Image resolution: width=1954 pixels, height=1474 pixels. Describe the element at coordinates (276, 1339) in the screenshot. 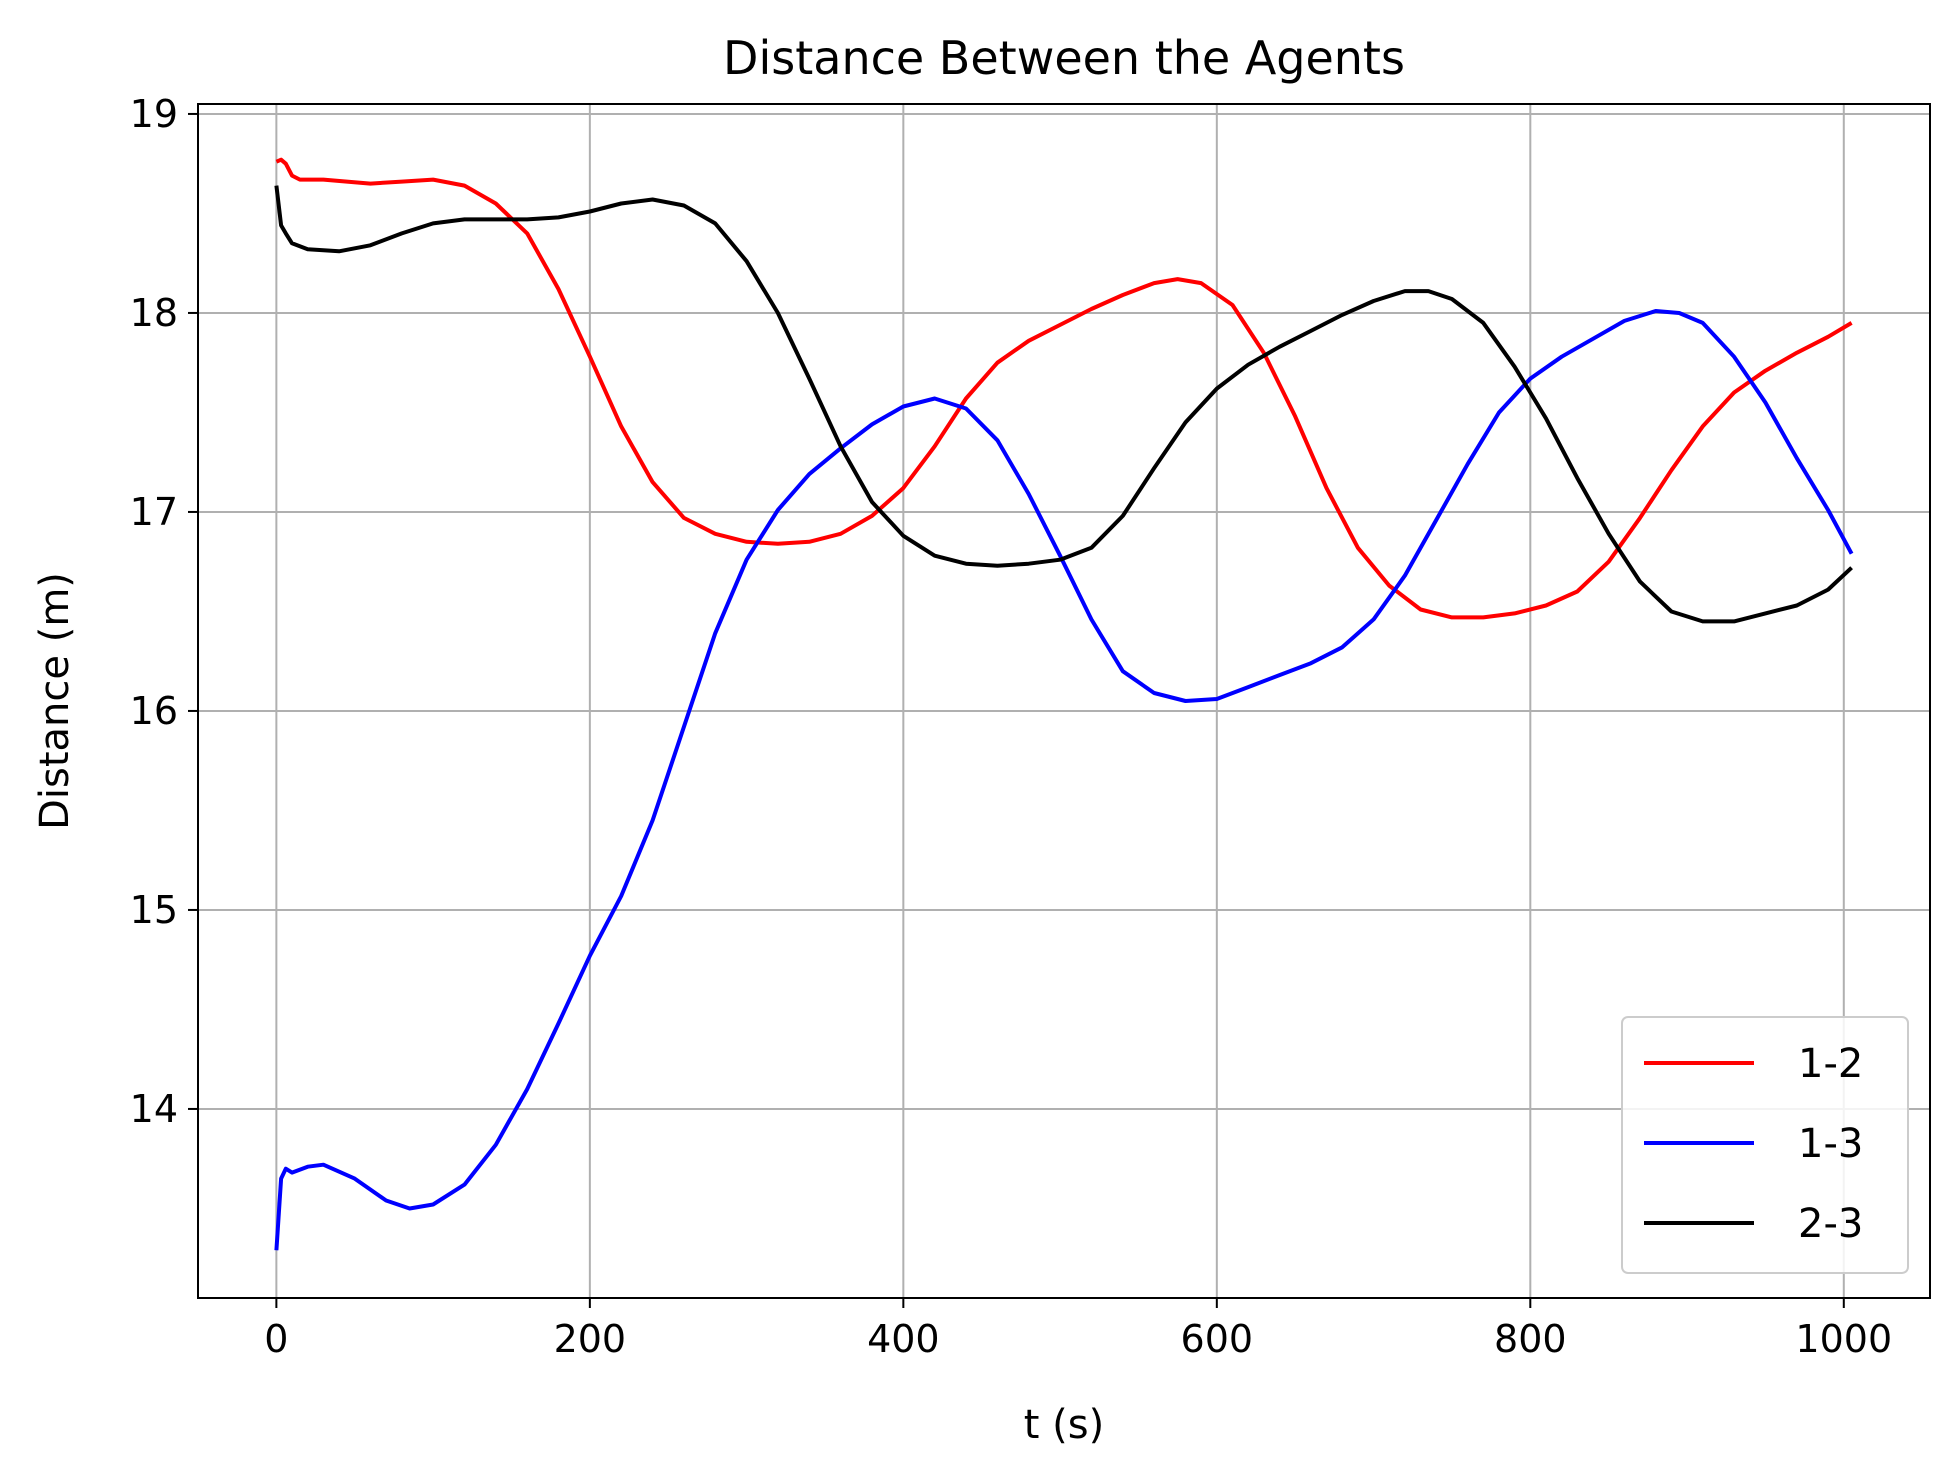

I see `x-tick-label: 0` at that location.